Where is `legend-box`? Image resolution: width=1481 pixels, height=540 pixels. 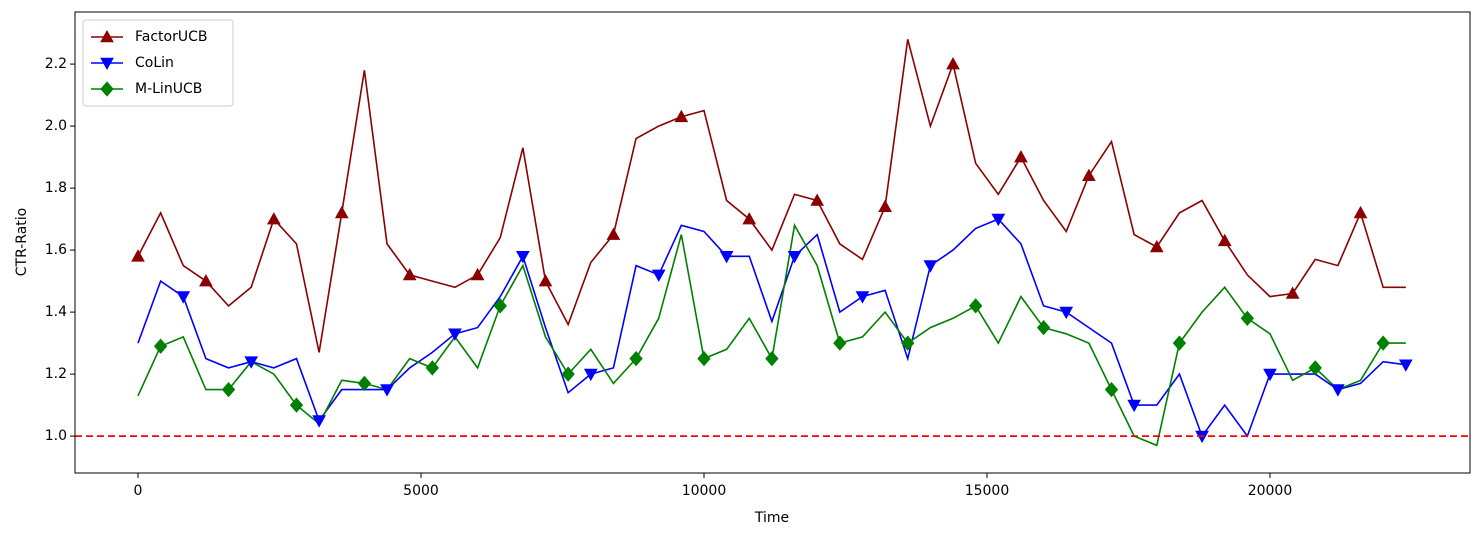 legend-box is located at coordinates (158, 63).